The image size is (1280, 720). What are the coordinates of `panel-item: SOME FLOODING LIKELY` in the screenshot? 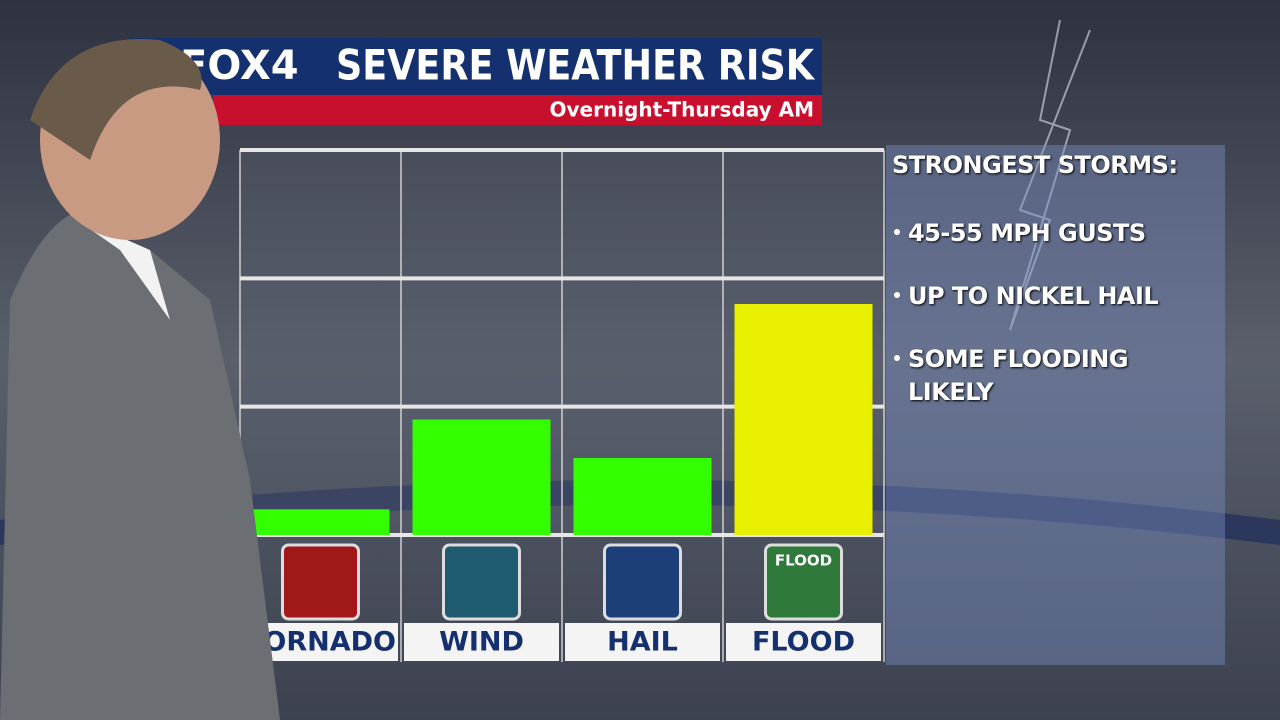 It's located at (1055, 376).